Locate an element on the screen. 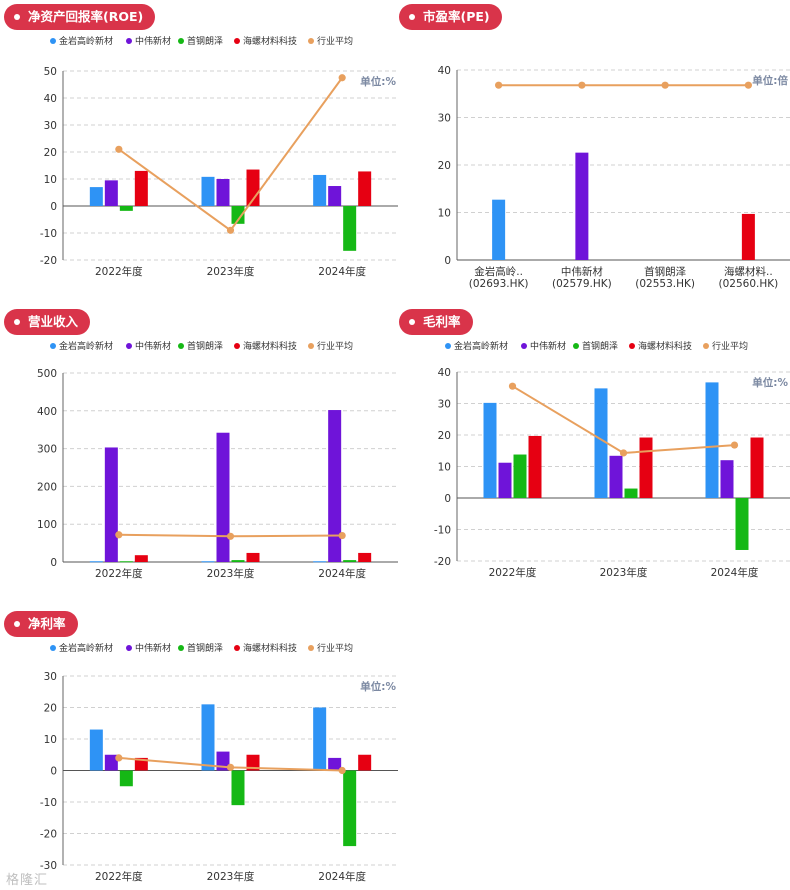  legend-gross: 金岩高岭新材 中伟新材 首钢朗泽 海螺材料科技 行业平均 is located at coordinates (592, 346).